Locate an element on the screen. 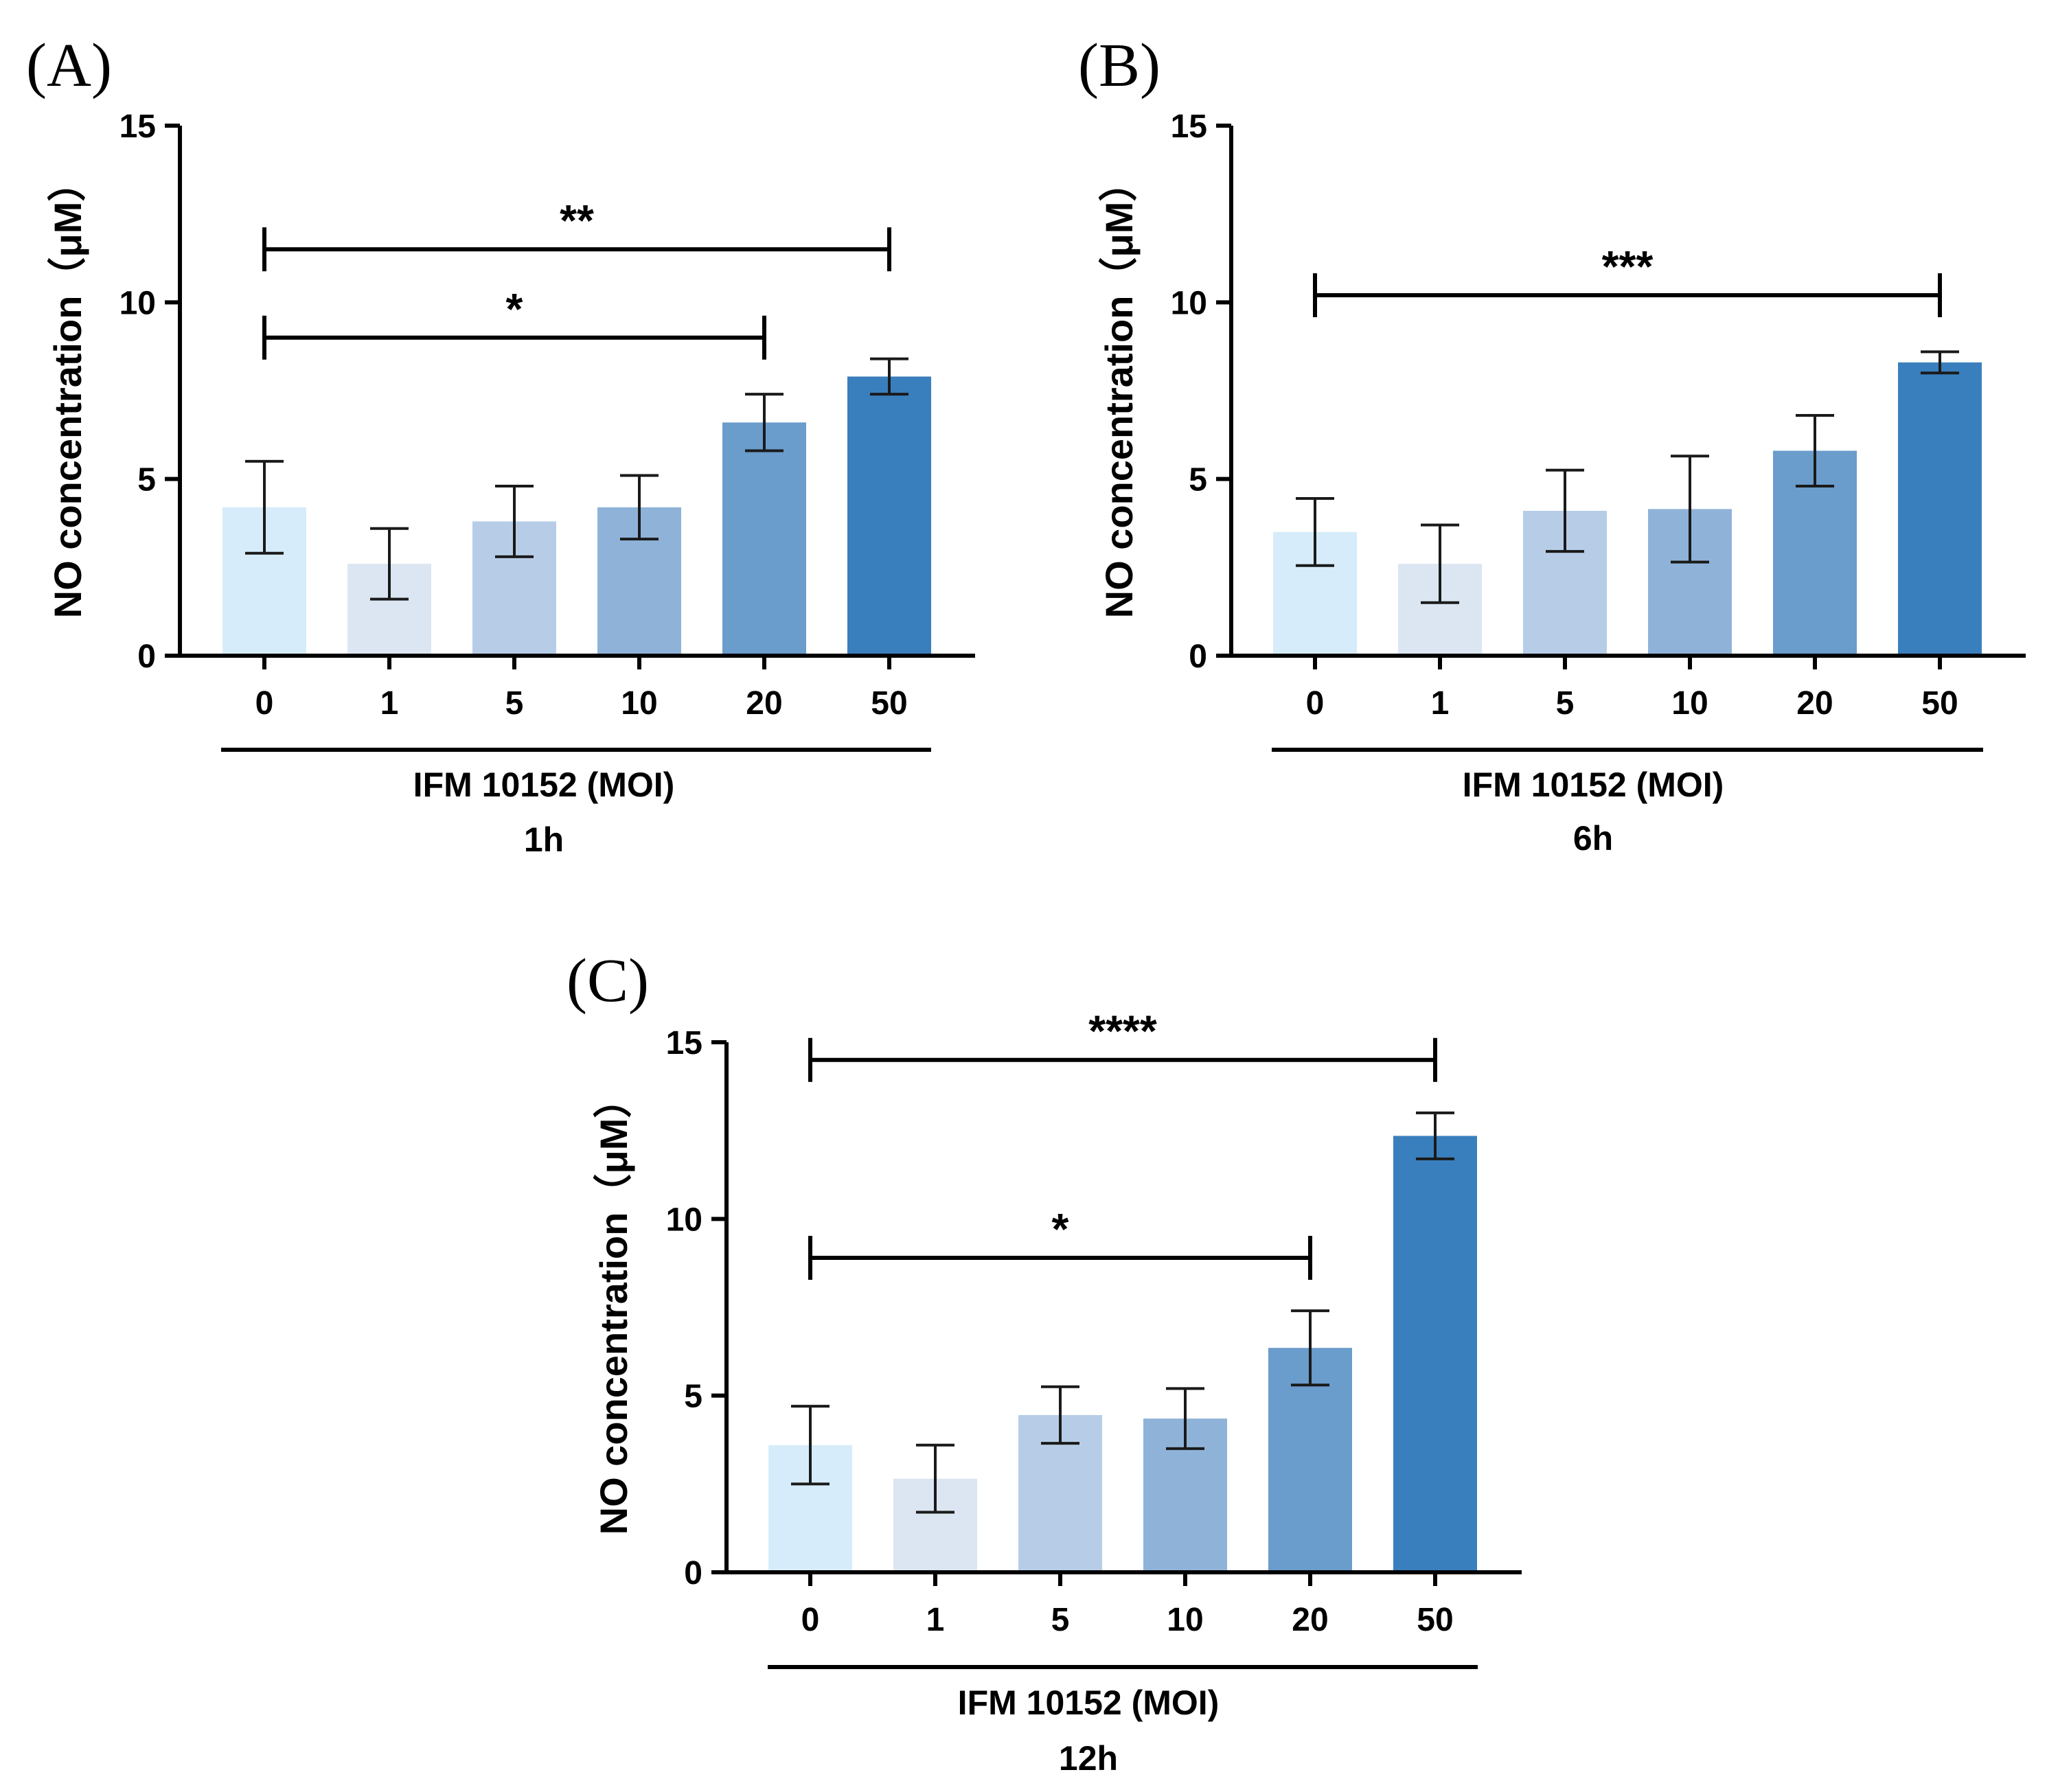 The height and width of the screenshot is (1792, 2047). panel-label: (A) is located at coordinates (69, 66).